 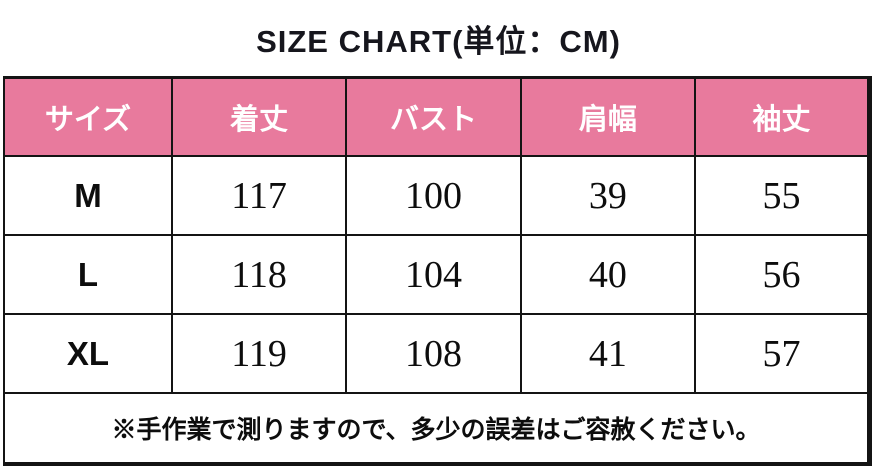 What do you see at coordinates (88, 353) in the screenshot?
I see `size-label: XL` at bounding box center [88, 353].